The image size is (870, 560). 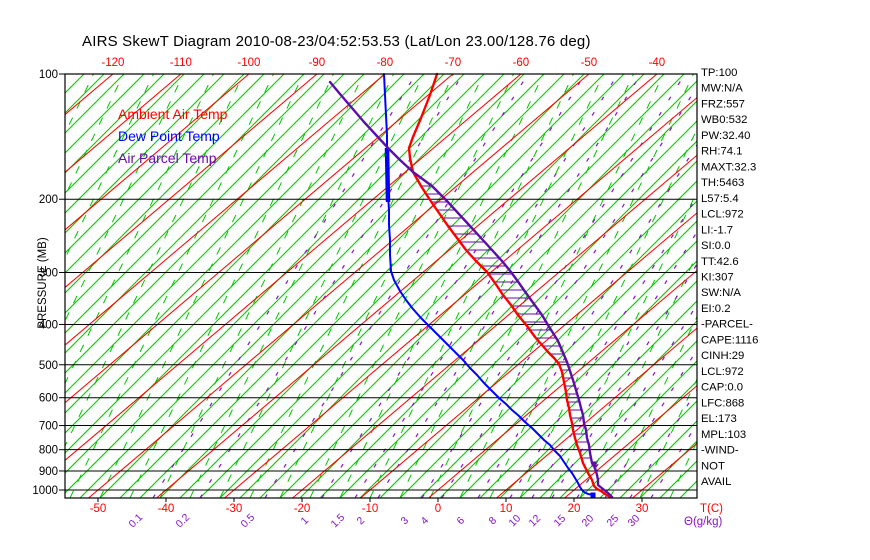 What do you see at coordinates (593, 479) in the screenshot?
I see `level-markers` at bounding box center [593, 479].